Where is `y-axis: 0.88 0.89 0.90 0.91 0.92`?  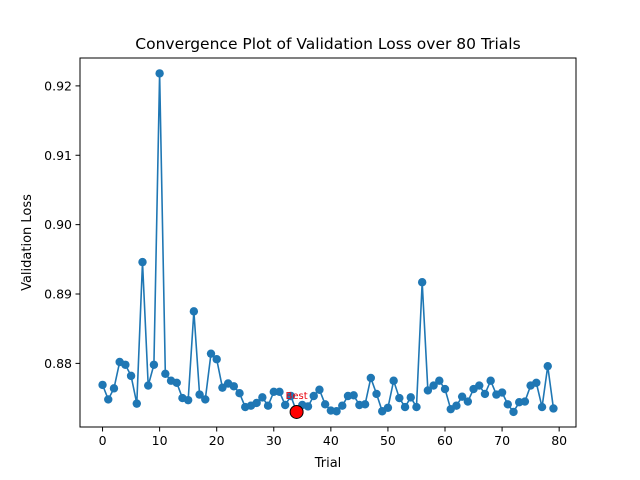 y-axis: 0.88 0.89 0.90 0.91 0.92 is located at coordinates (62, 224).